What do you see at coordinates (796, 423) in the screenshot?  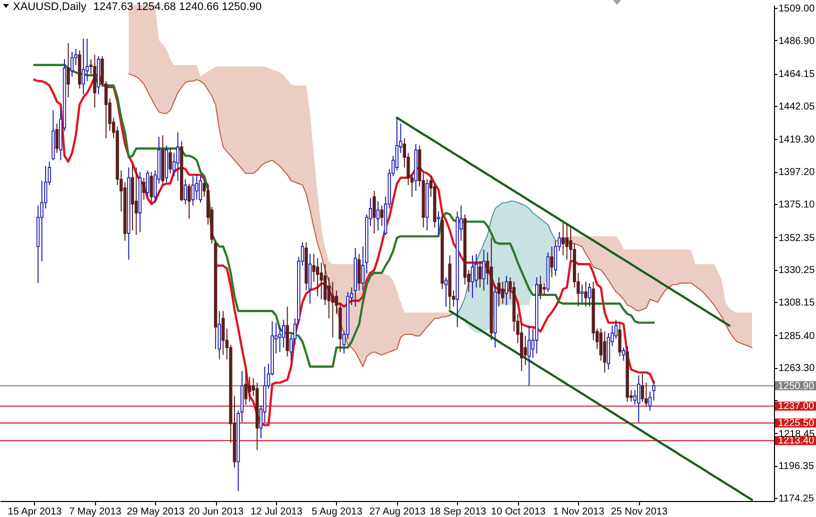 I see `ref-line-label: 1225.50` at bounding box center [796, 423].